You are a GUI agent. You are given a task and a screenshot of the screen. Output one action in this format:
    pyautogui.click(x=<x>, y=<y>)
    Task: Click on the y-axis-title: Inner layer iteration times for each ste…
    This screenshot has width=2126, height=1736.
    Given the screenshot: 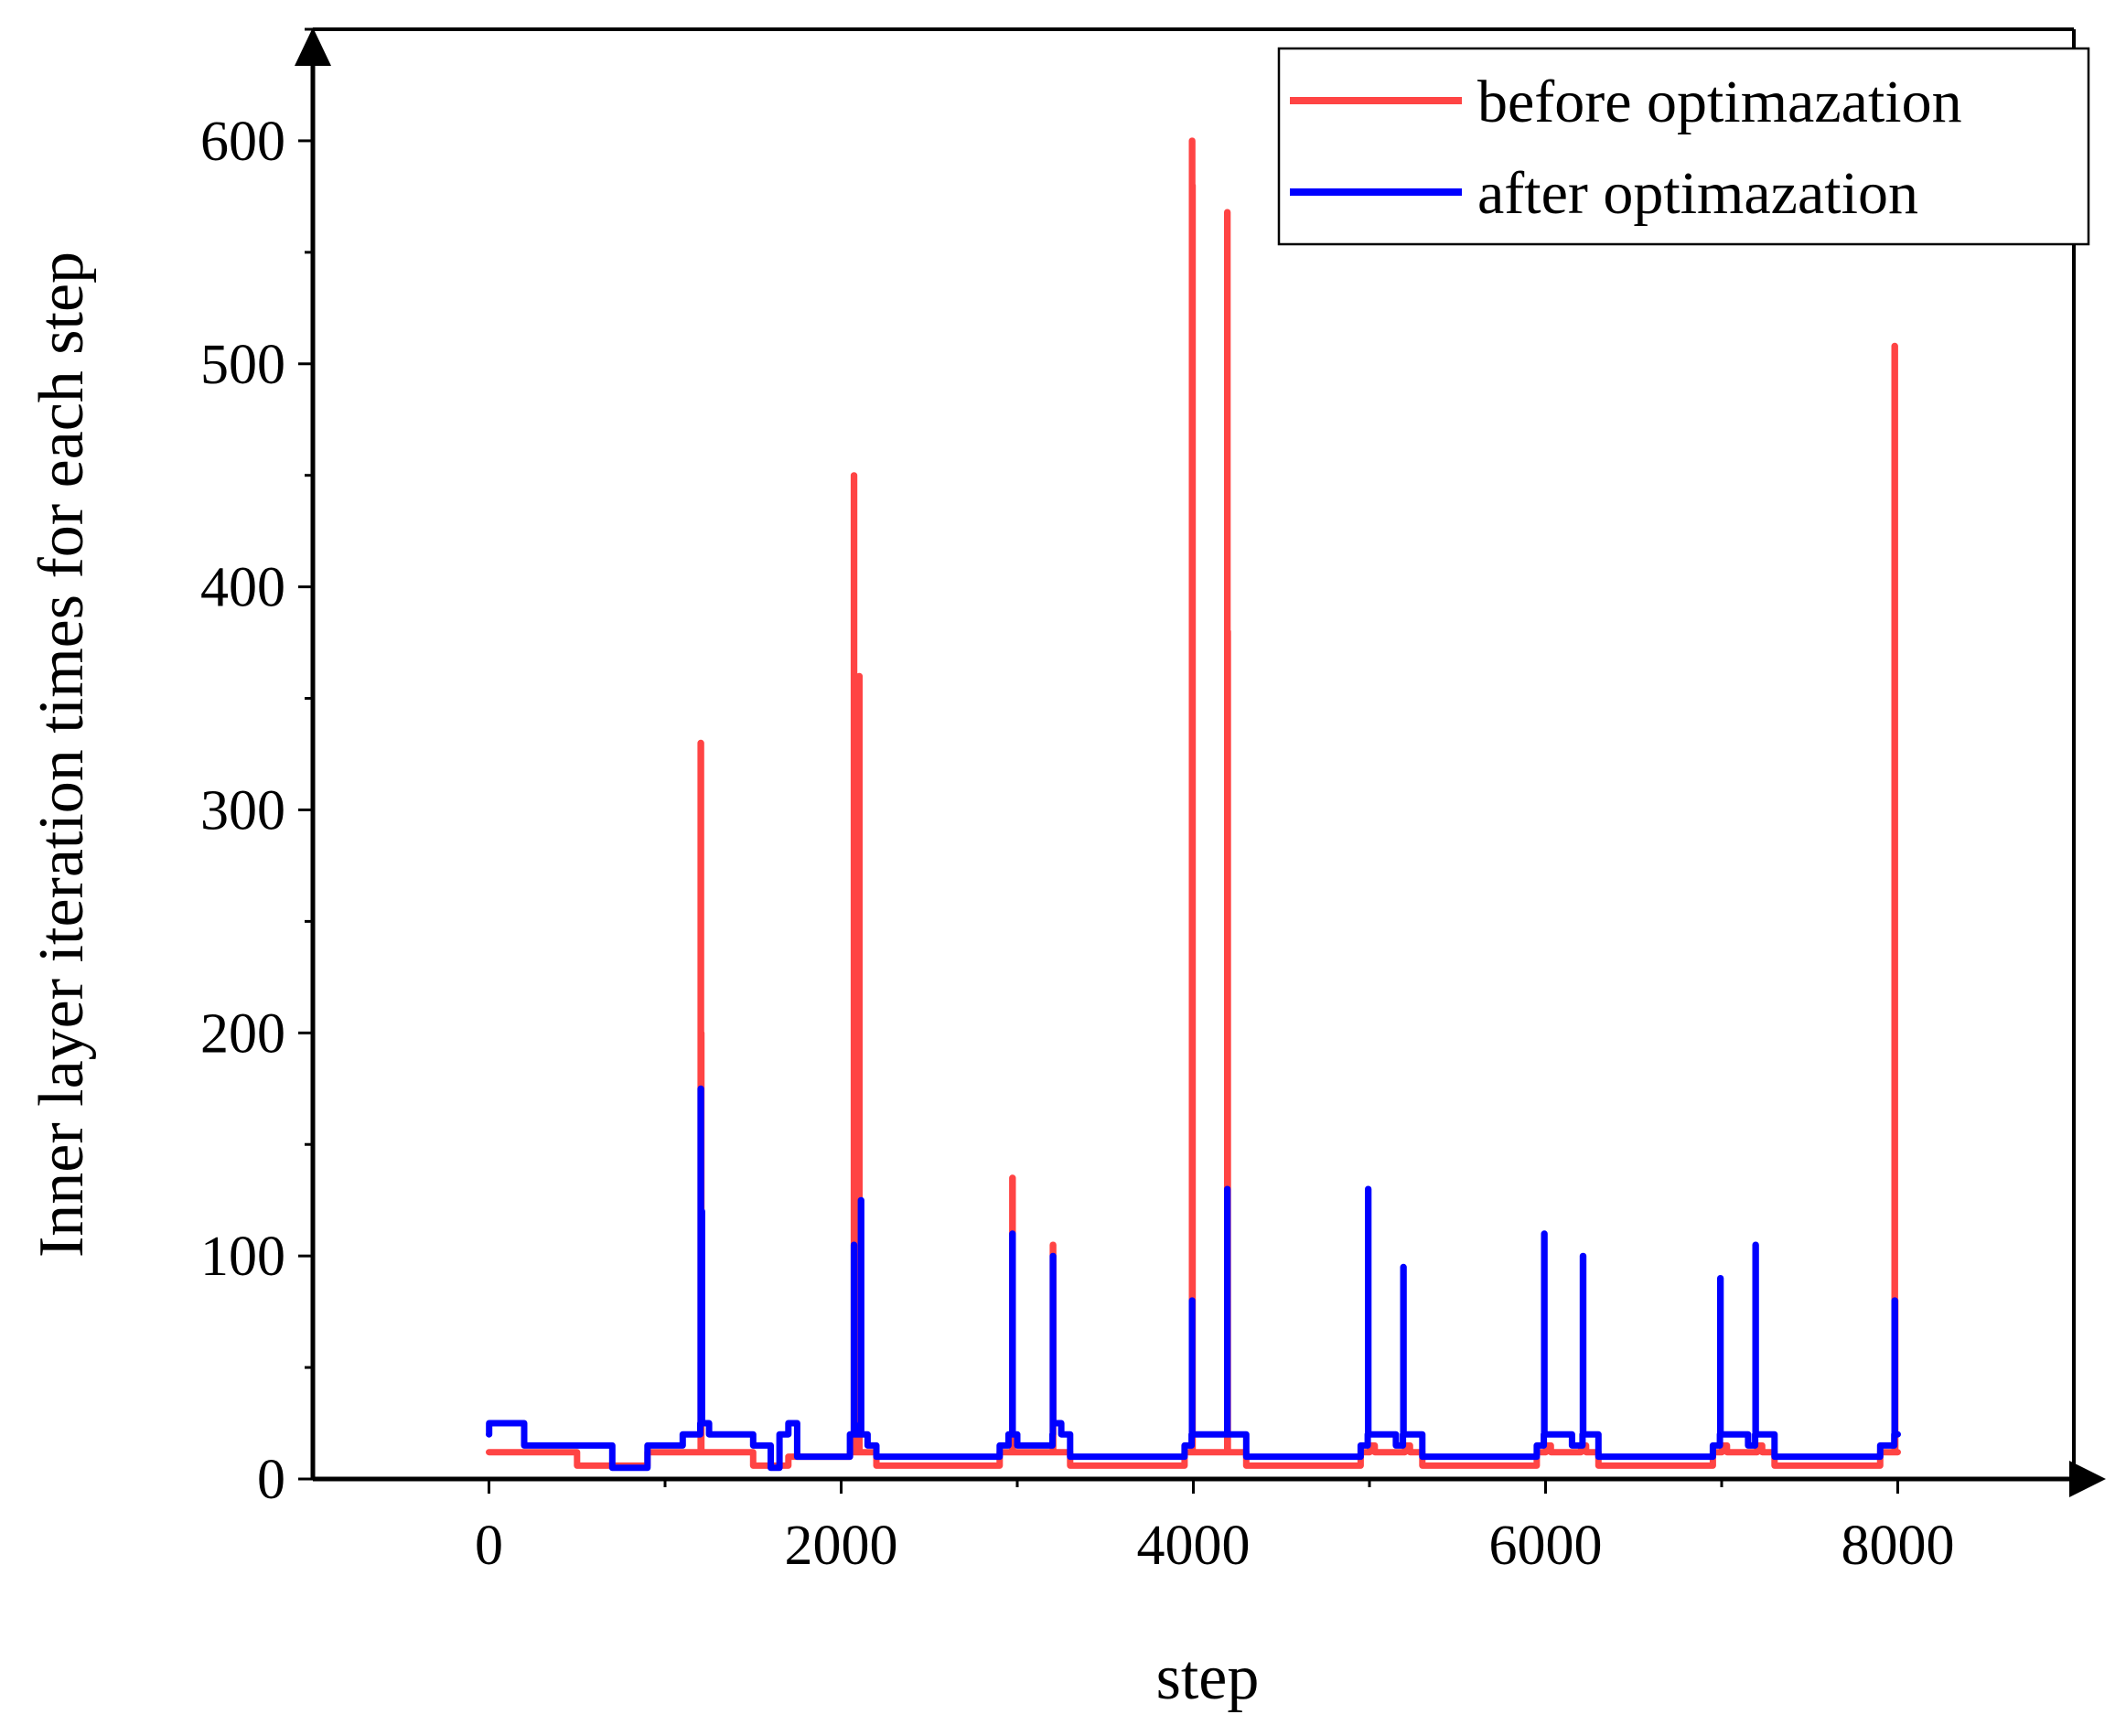 What is the action you would take?
    pyautogui.click(x=62, y=755)
    